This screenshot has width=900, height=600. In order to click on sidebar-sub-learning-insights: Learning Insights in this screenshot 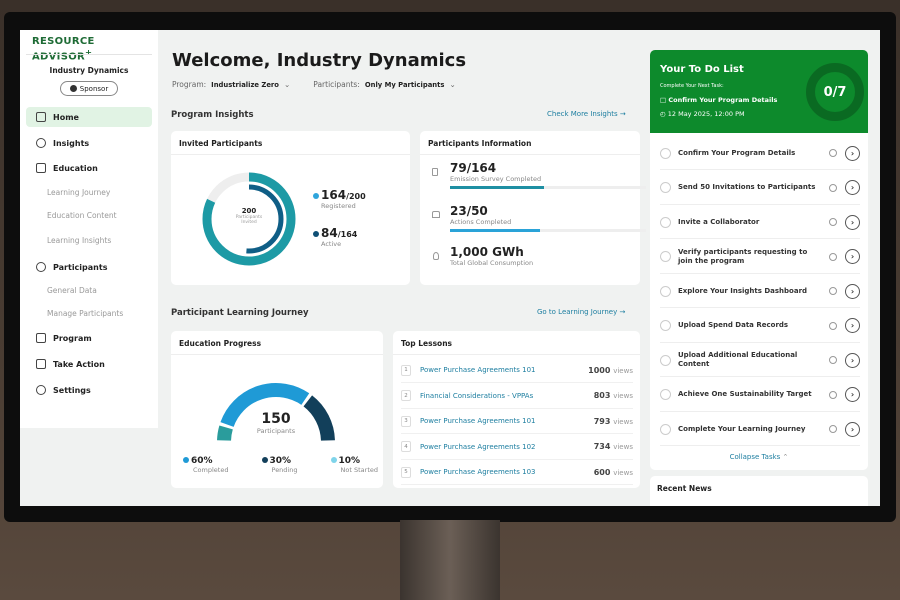, I will do `click(79, 240)`.